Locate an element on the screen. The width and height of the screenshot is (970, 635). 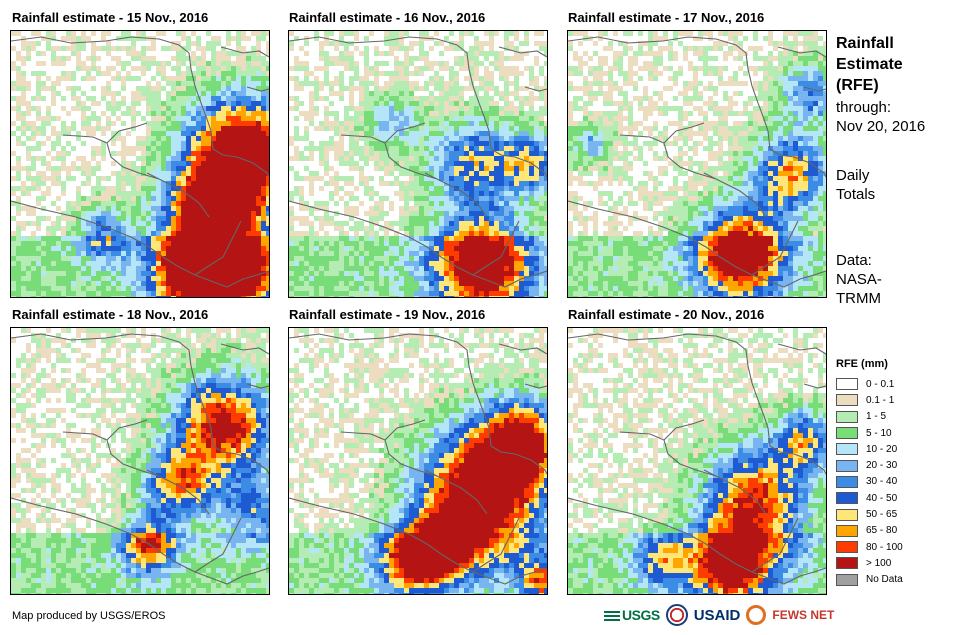
legend-label: 30 - 40 is located at coordinates (882, 482).